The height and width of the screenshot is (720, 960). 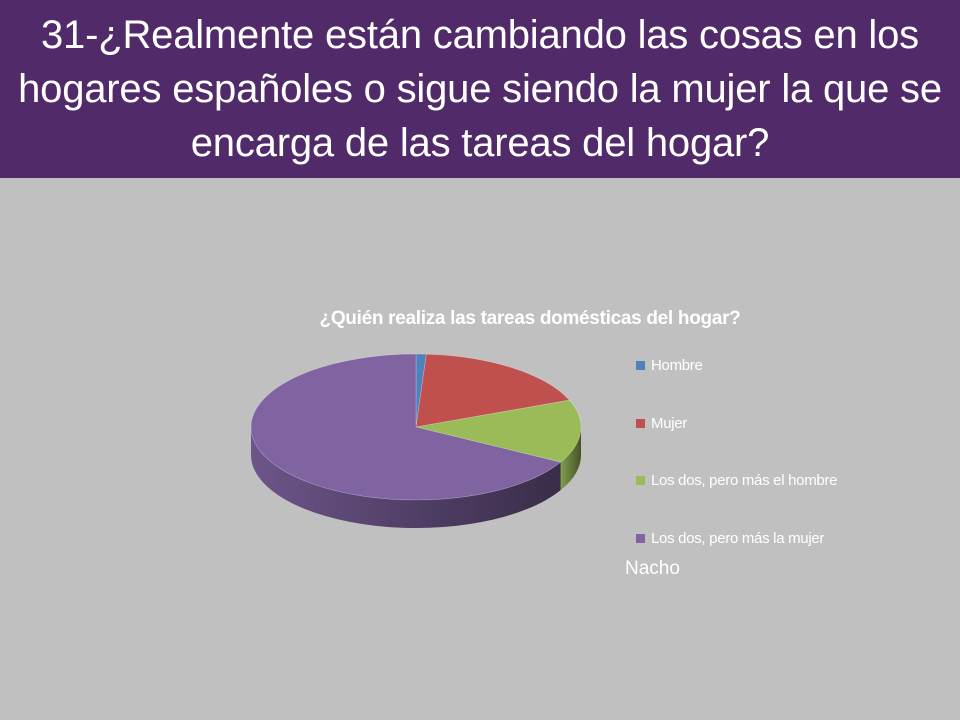 I want to click on legend-swatch-mujer, so click(x=640, y=423).